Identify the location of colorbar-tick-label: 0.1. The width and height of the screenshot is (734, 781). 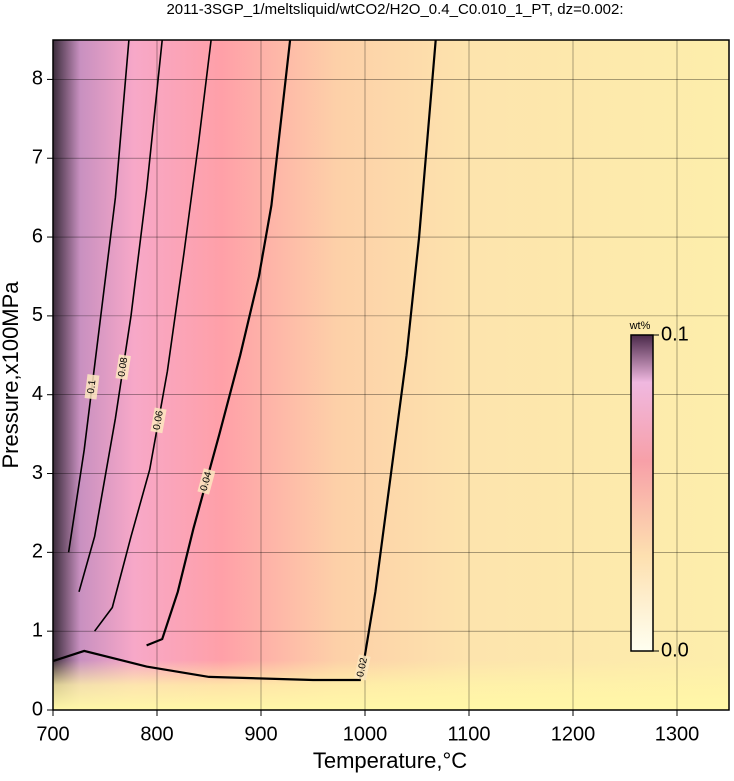
(675, 334).